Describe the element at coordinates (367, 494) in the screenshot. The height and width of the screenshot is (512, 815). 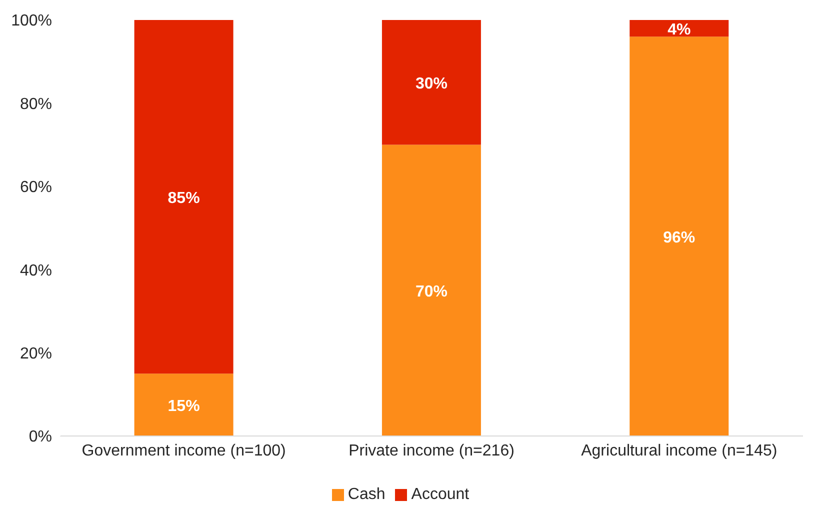
I see `legend-label: Cash` at that location.